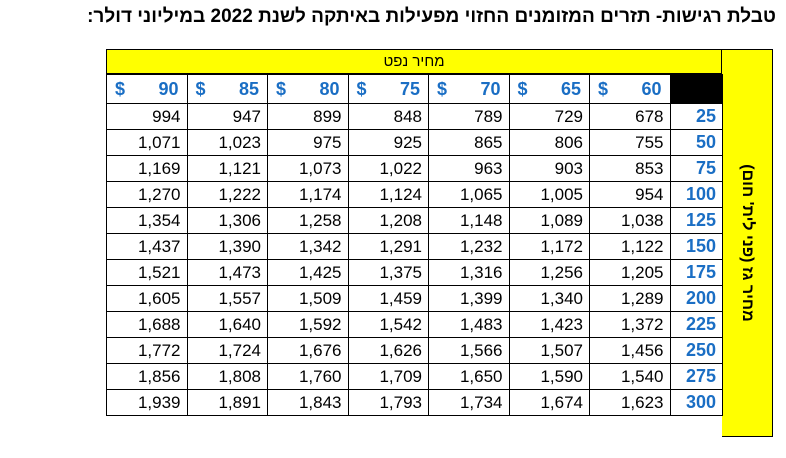 The width and height of the screenshot is (786, 458). I want to click on oil-price-value: 65, so click(570, 88).